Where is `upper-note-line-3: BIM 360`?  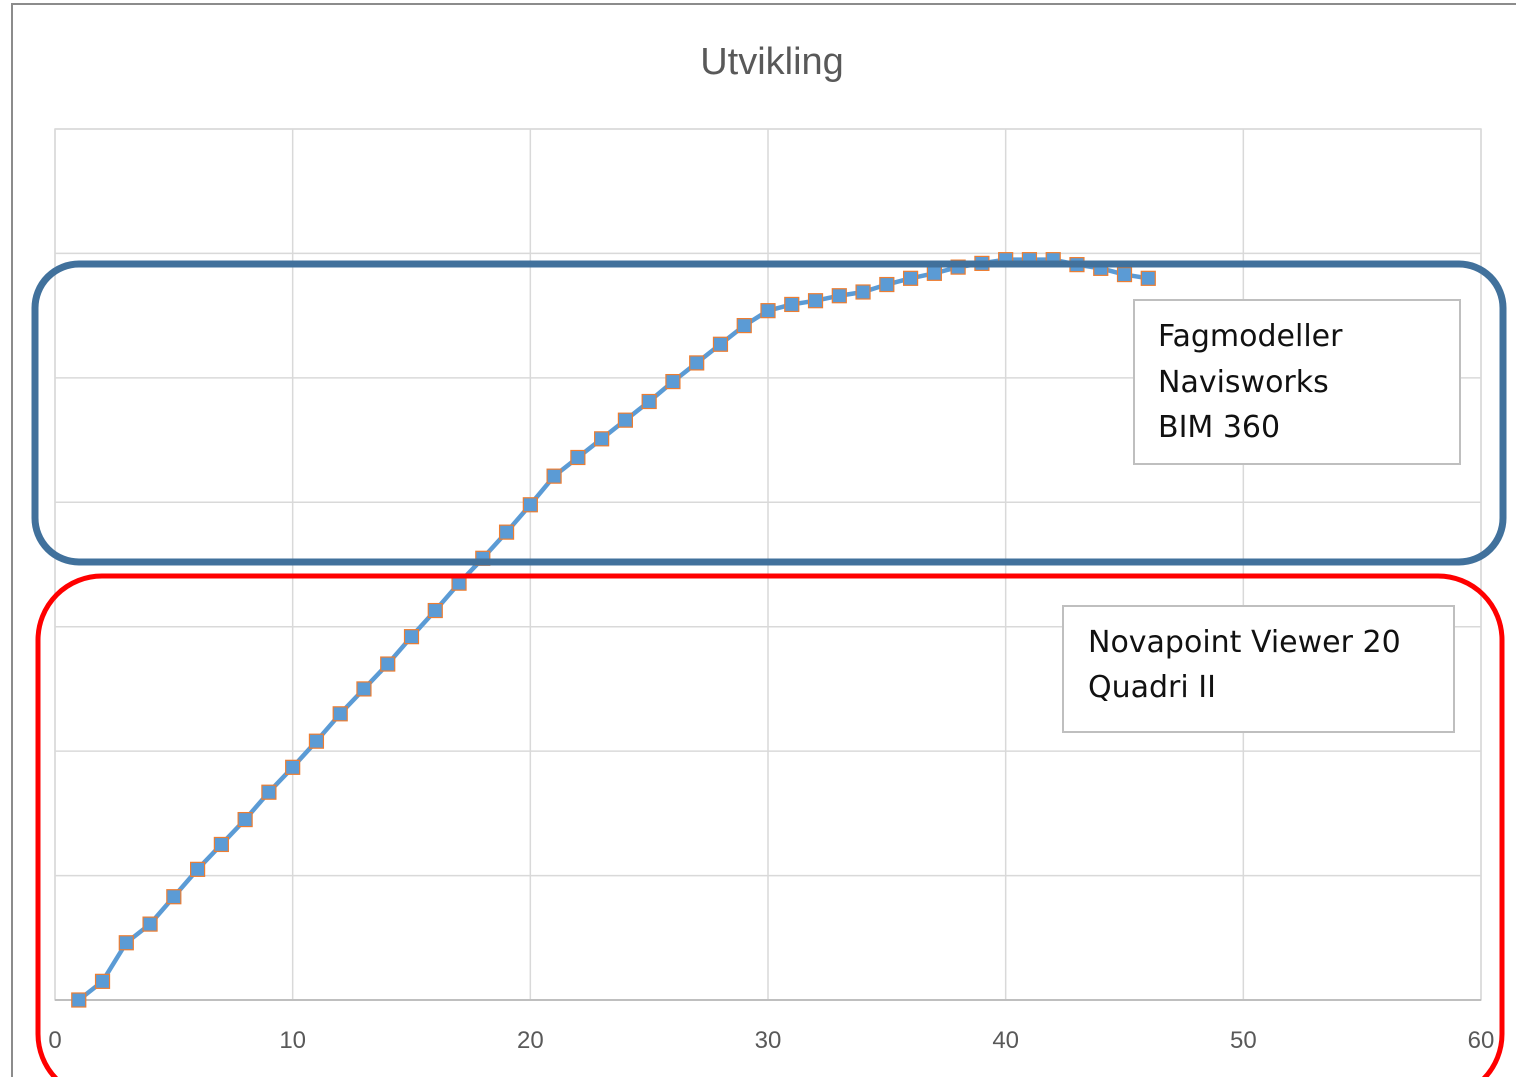 upper-note-line-3: BIM 360 is located at coordinates (1219, 427).